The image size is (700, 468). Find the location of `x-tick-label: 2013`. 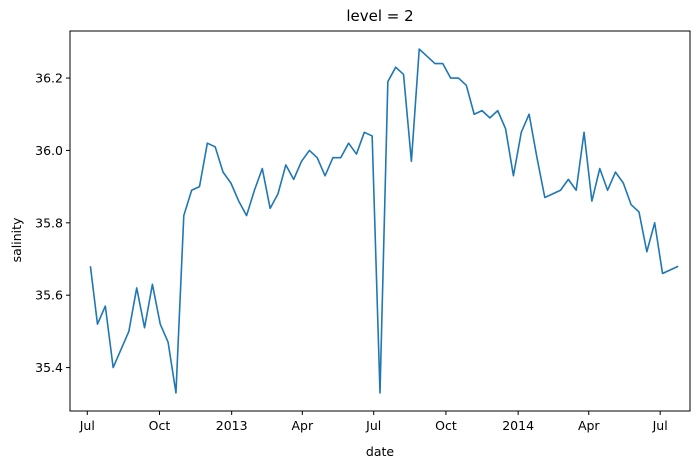

x-tick-label: 2013 is located at coordinates (232, 425).